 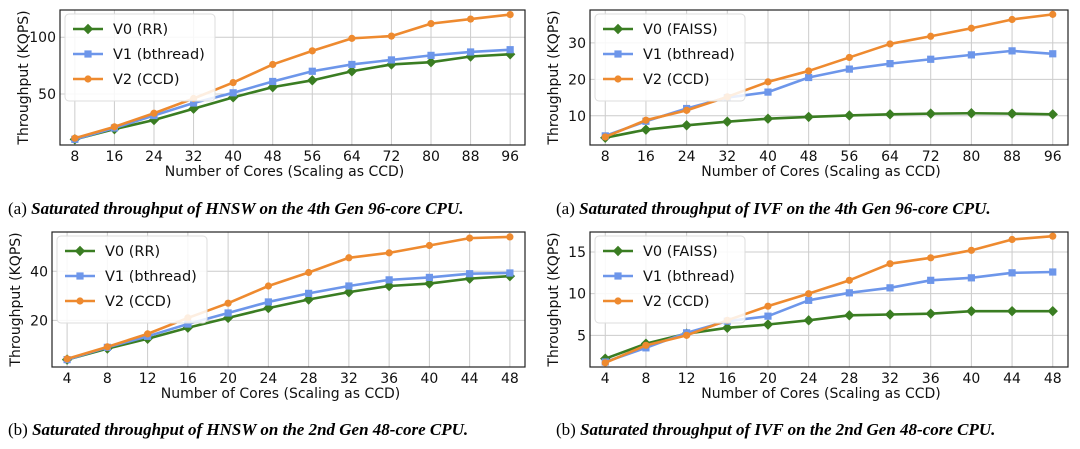 What do you see at coordinates (931, 157) in the screenshot?
I see `x-tick-label: 72` at bounding box center [931, 157].